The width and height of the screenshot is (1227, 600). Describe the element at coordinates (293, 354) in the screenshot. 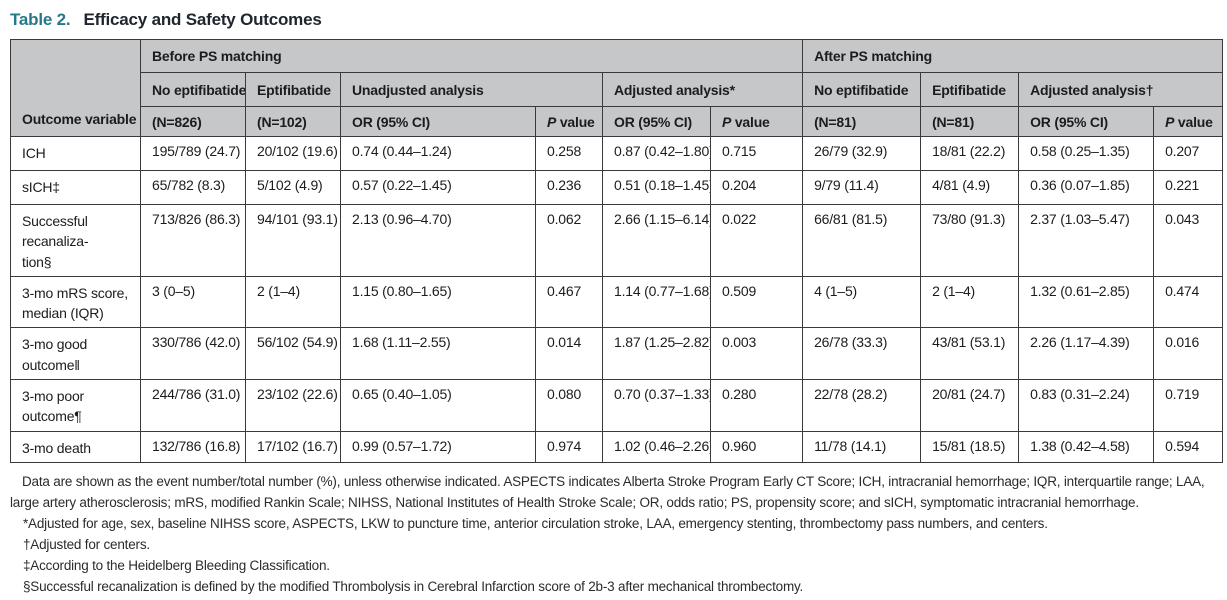

I see `table-cell: 56/102 (54.9)` at that location.